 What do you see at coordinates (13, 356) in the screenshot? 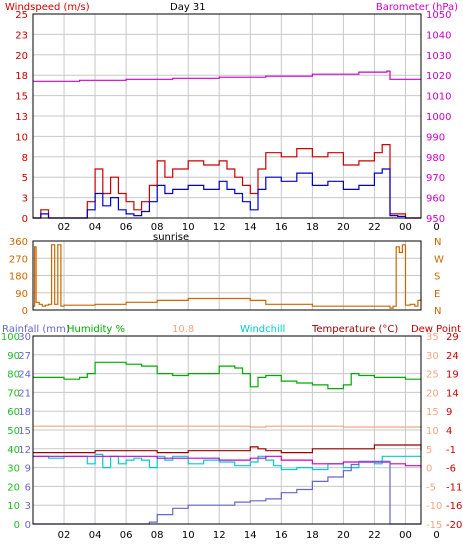
I see `left-tick-label: 90` at bounding box center [13, 356].